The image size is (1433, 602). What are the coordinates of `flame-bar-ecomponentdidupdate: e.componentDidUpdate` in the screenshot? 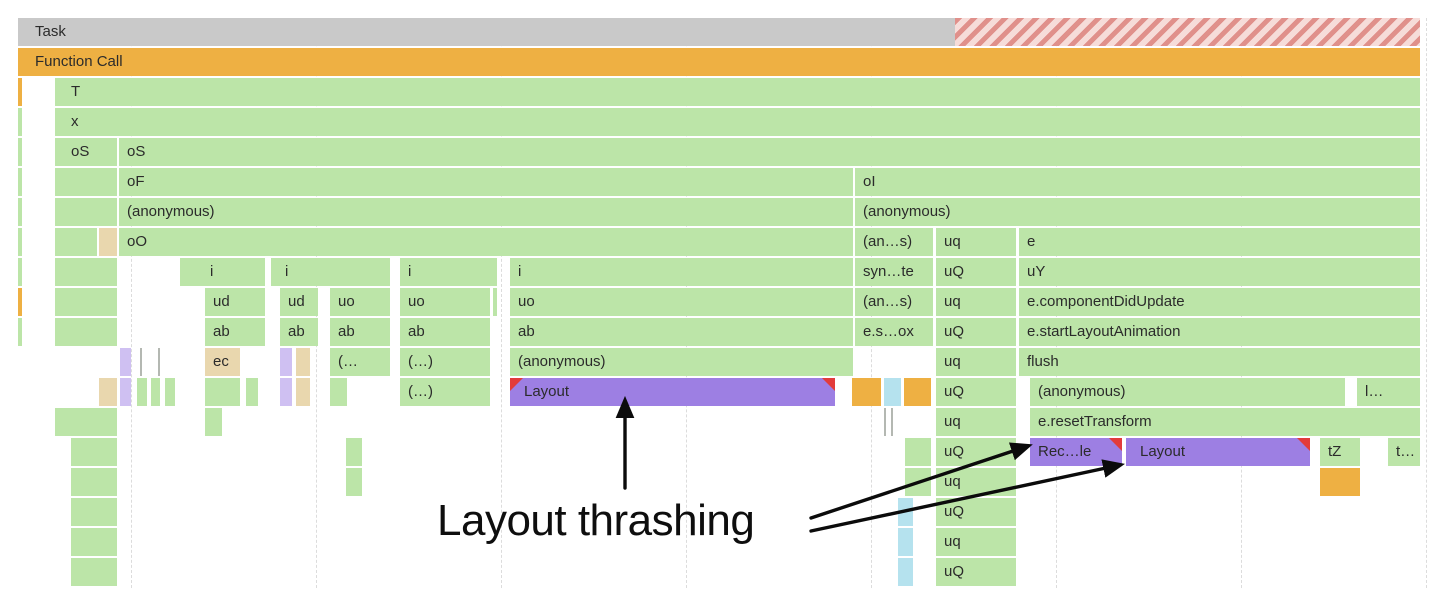 It's located at (1219, 302).